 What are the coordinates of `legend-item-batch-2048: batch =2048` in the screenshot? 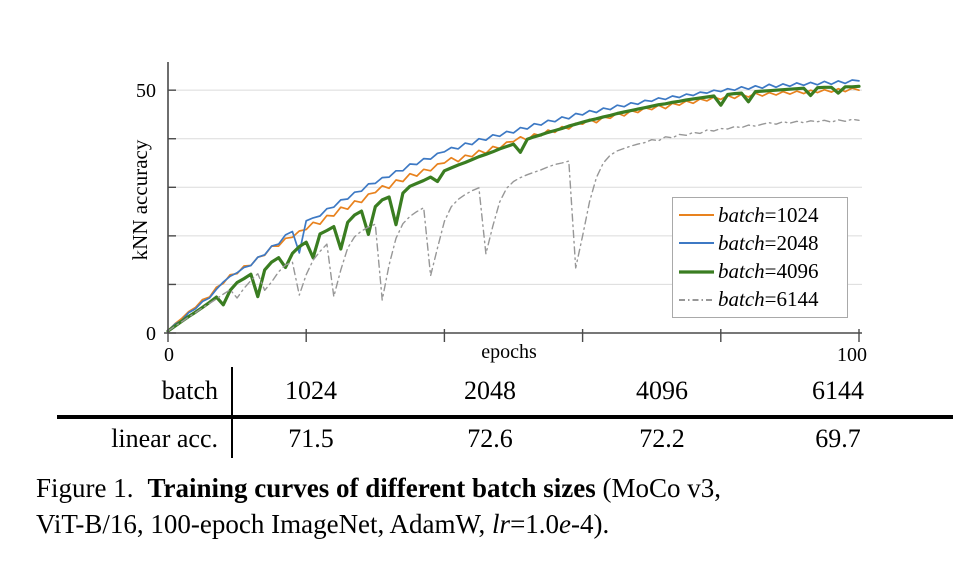 It's located at (762, 243).